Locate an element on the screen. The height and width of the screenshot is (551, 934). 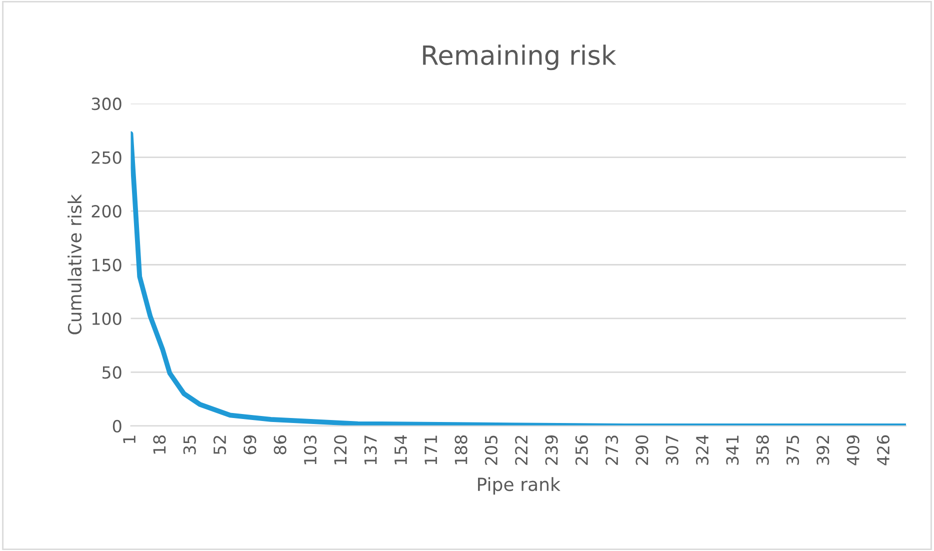
y-axis-title: Cumulative risk is located at coordinates (75, 264).